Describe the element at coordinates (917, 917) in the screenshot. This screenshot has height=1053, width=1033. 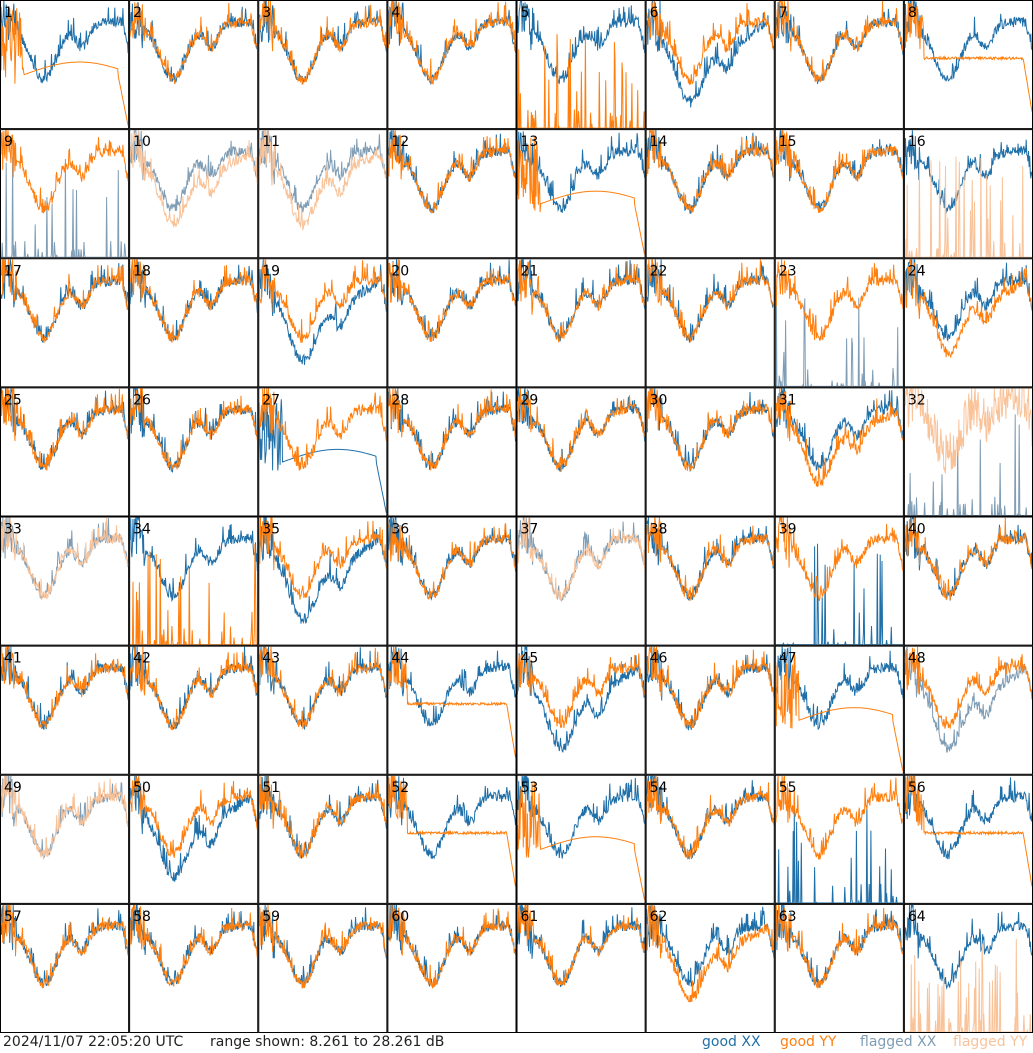
I see `panel-label: 64` at that location.